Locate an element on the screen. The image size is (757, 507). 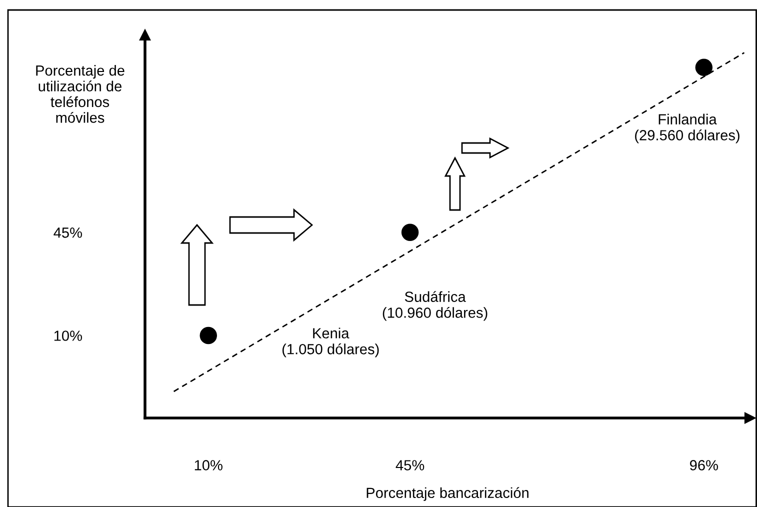
annotation: Sudáfrica (10.960 dólares) is located at coordinates (435, 306).